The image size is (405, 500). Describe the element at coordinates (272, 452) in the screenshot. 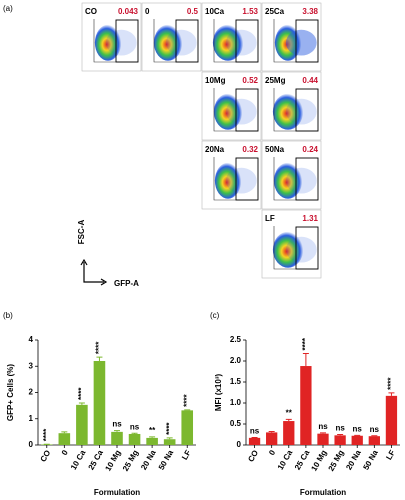

I see `x-tick-label: 0` at that location.